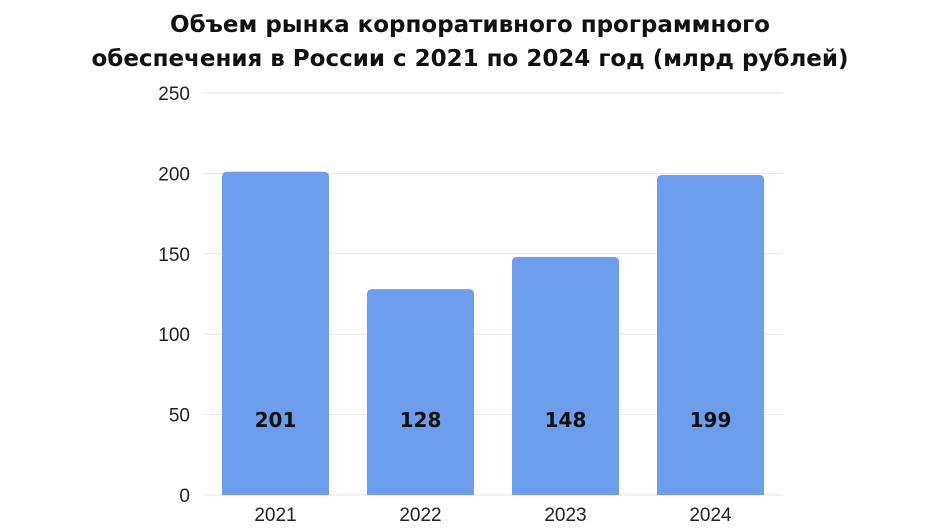 Image resolution: width=940 pixels, height=529 pixels. I want to click on y-tick-label: 50, so click(179, 416).